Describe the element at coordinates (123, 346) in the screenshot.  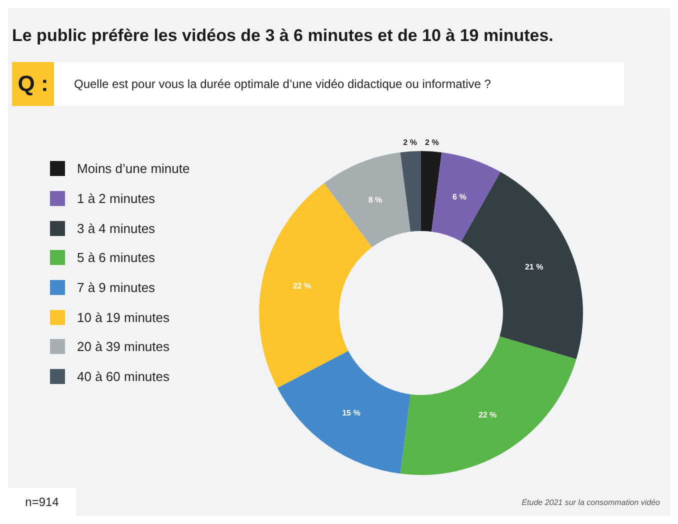
I see `legend-label: 20 à 39 minutes` at that location.